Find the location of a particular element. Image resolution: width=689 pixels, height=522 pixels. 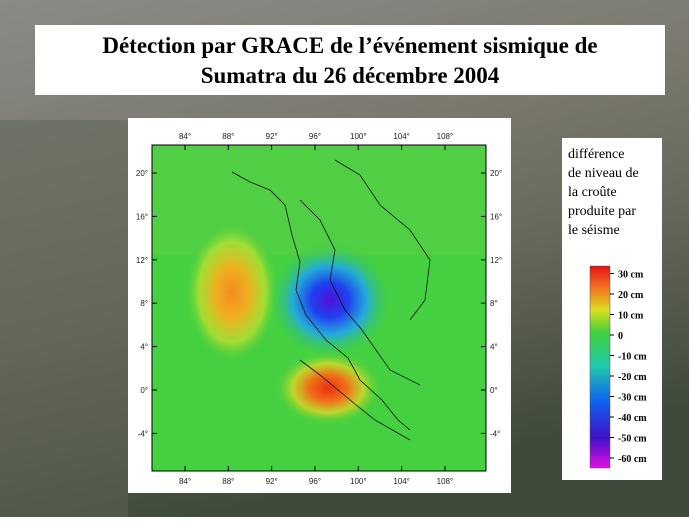

legend-text: produite par is located at coordinates (602, 211).